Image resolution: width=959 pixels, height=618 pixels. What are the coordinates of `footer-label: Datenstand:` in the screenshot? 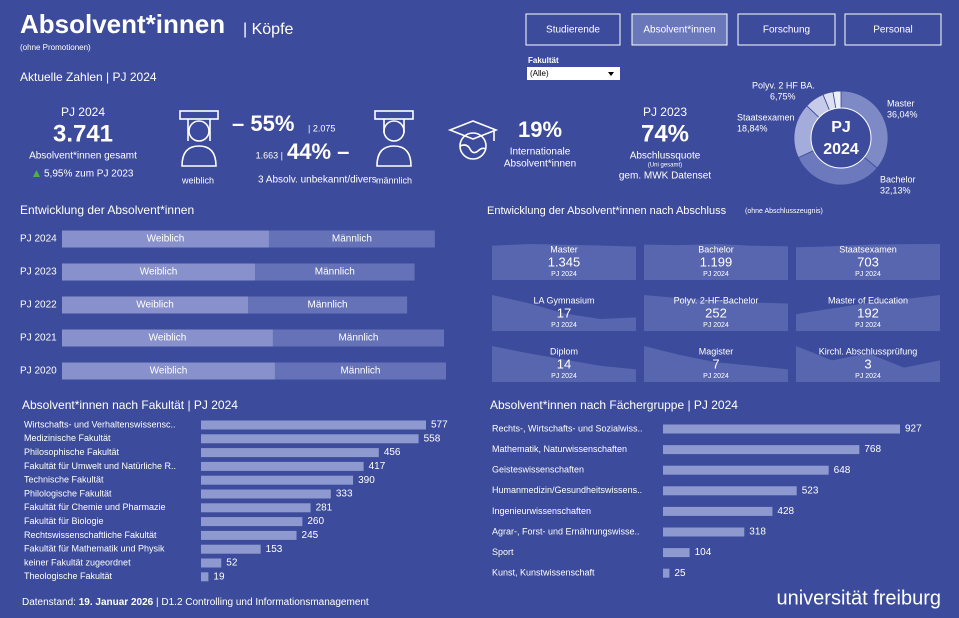 It's located at (49, 602).